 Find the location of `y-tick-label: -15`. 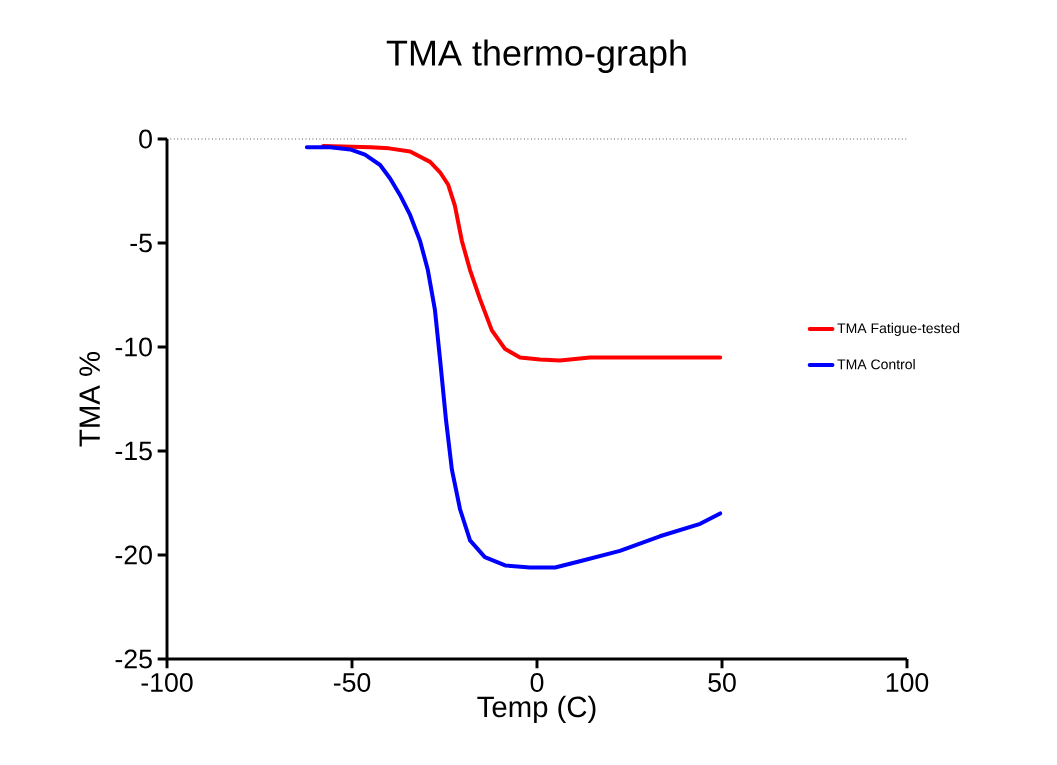

y-tick-label: -15 is located at coordinates (133, 451).